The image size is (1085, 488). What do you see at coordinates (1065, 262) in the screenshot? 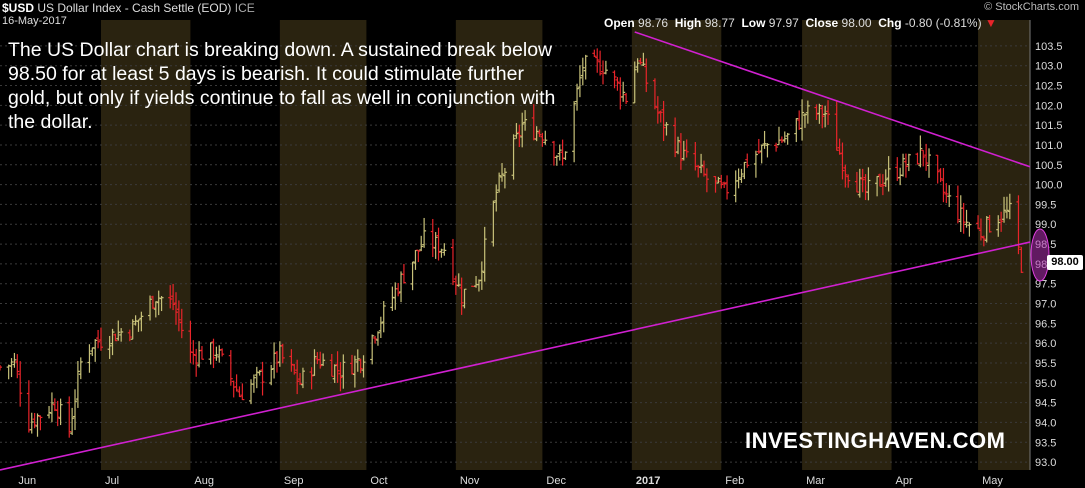
I see `last-price-tag: 98.00` at bounding box center [1065, 262].